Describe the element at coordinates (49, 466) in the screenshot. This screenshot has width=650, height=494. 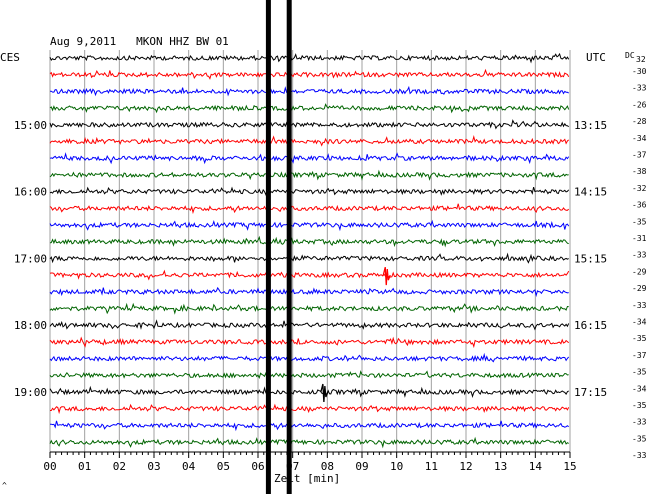
I see `x-tick-label-00: 00` at that location.